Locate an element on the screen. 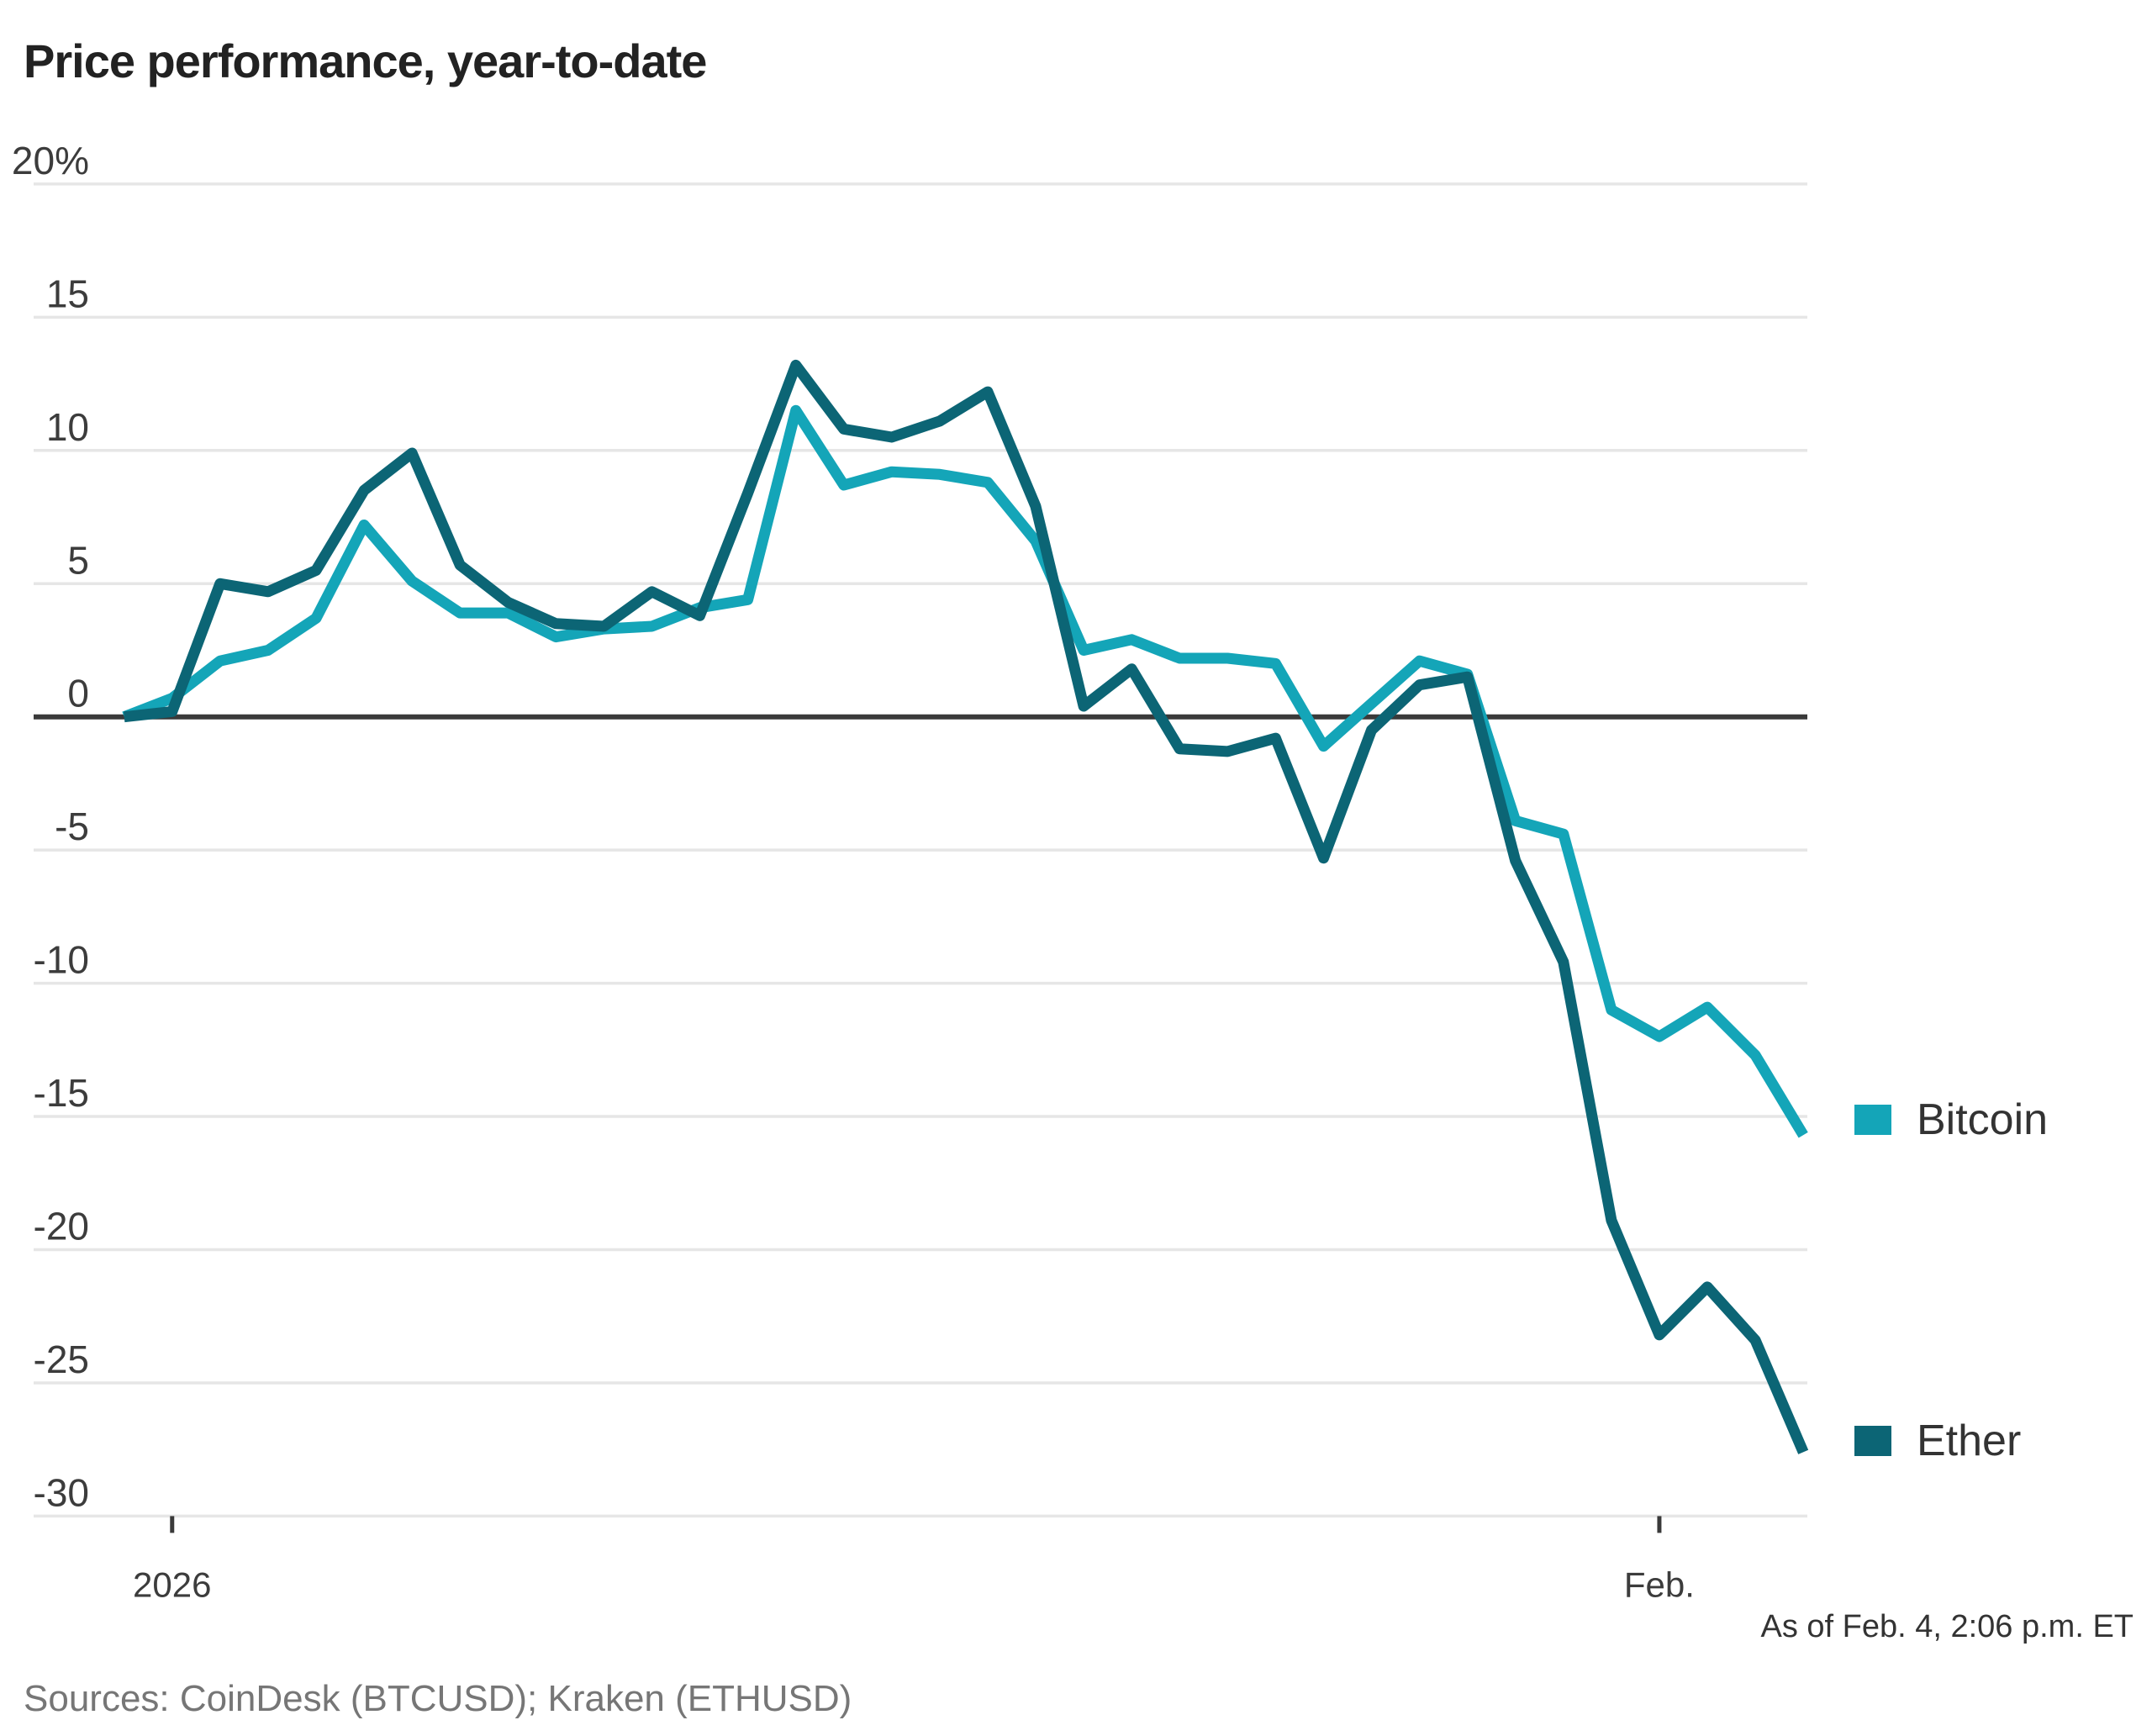 The width and height of the screenshot is (2152, 1736). bitcoin-legend-label: Bitcoin is located at coordinates (1983, 1119).